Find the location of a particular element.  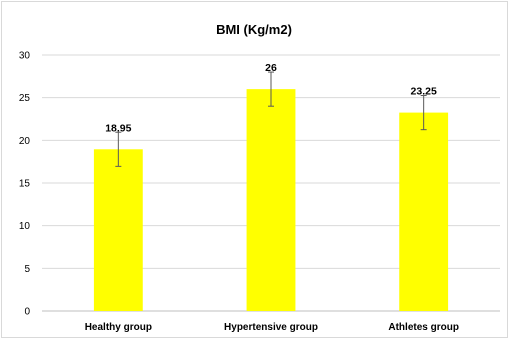

chart-title: BMI (Kg/m2) is located at coordinates (254, 29).